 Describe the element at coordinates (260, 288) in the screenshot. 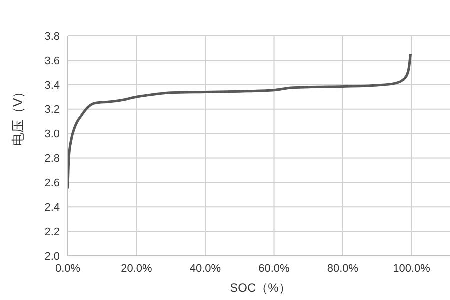

I see `x-axis-title: SOC（%）` at that location.